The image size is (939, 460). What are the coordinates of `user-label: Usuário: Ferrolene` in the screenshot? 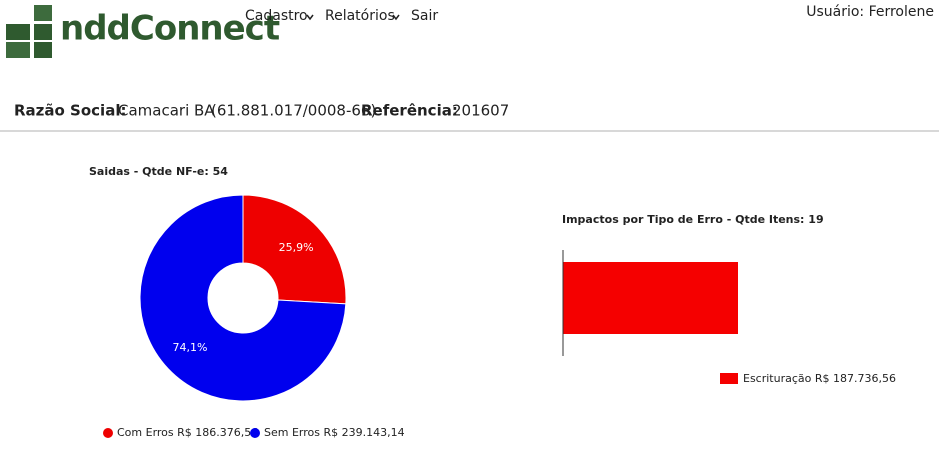 It's located at (870, 12).